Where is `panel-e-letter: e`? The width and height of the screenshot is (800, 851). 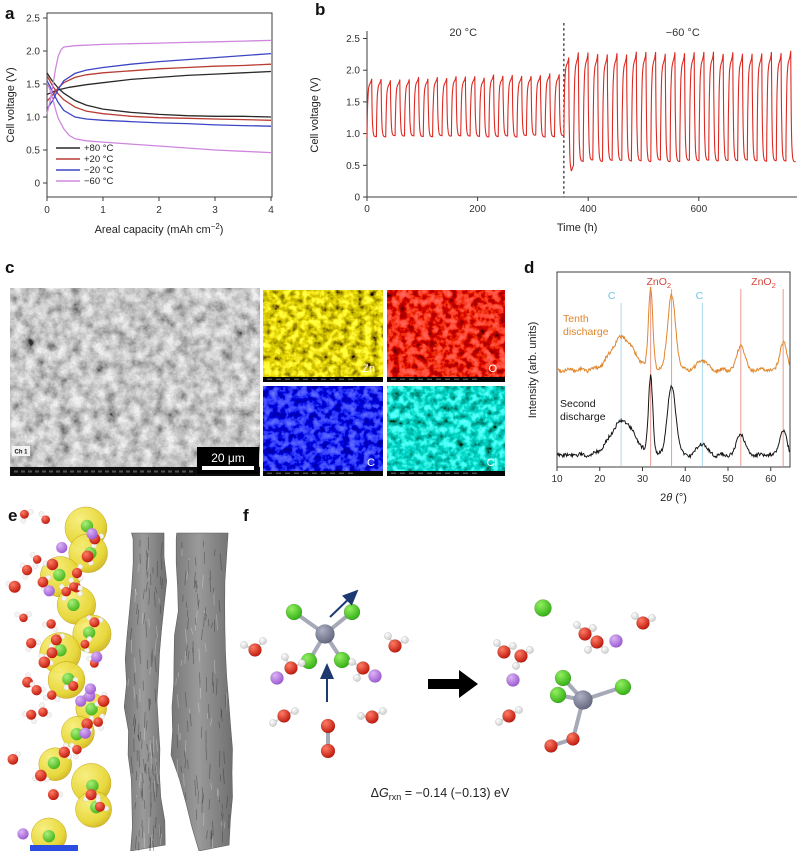 panel-e-letter: e is located at coordinates (13, 515).